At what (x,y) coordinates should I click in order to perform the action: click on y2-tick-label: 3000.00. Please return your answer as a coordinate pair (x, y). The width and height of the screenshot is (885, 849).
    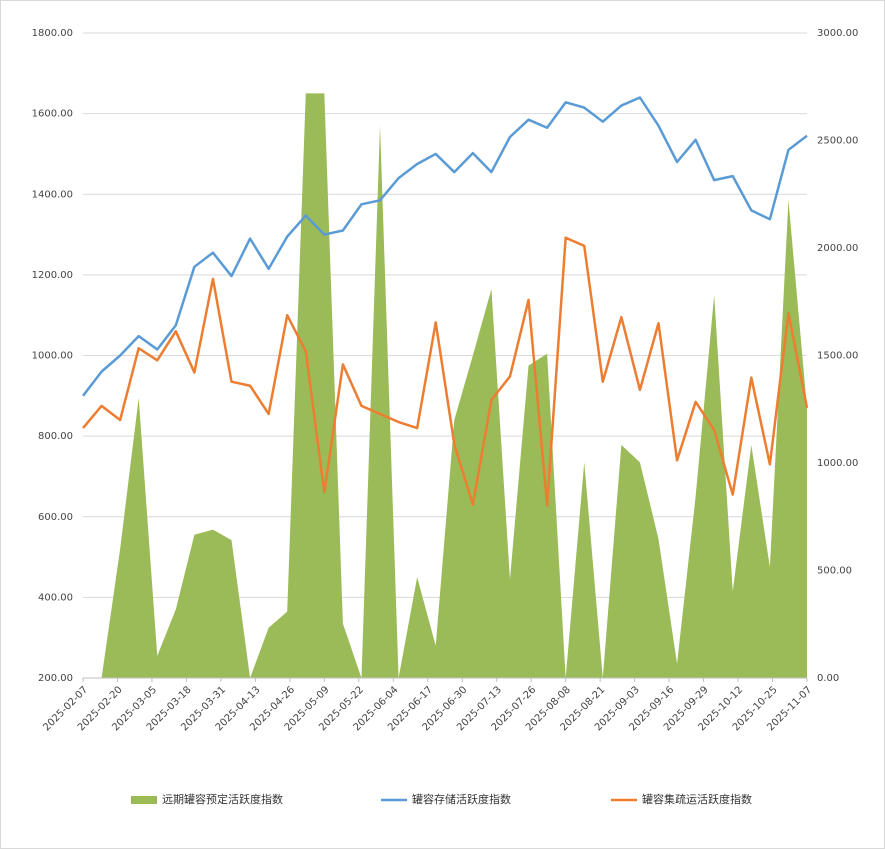
    Looking at the image, I should click on (837, 33).